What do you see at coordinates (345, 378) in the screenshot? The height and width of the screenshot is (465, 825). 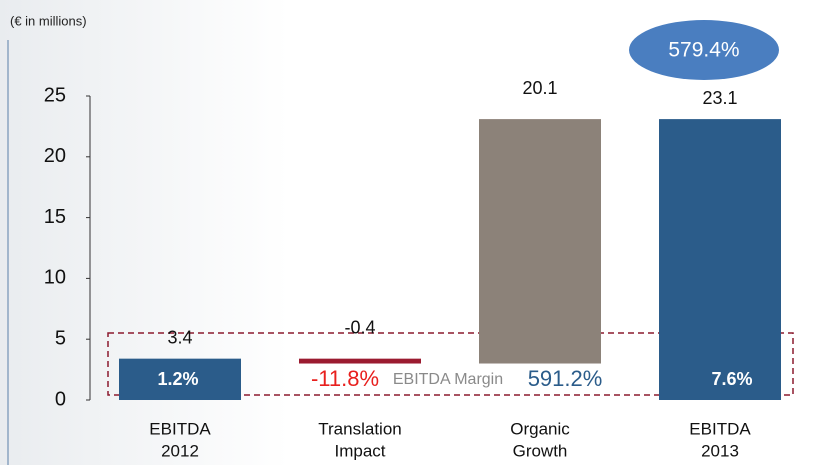 I see `margin-label: -11.8%` at bounding box center [345, 378].